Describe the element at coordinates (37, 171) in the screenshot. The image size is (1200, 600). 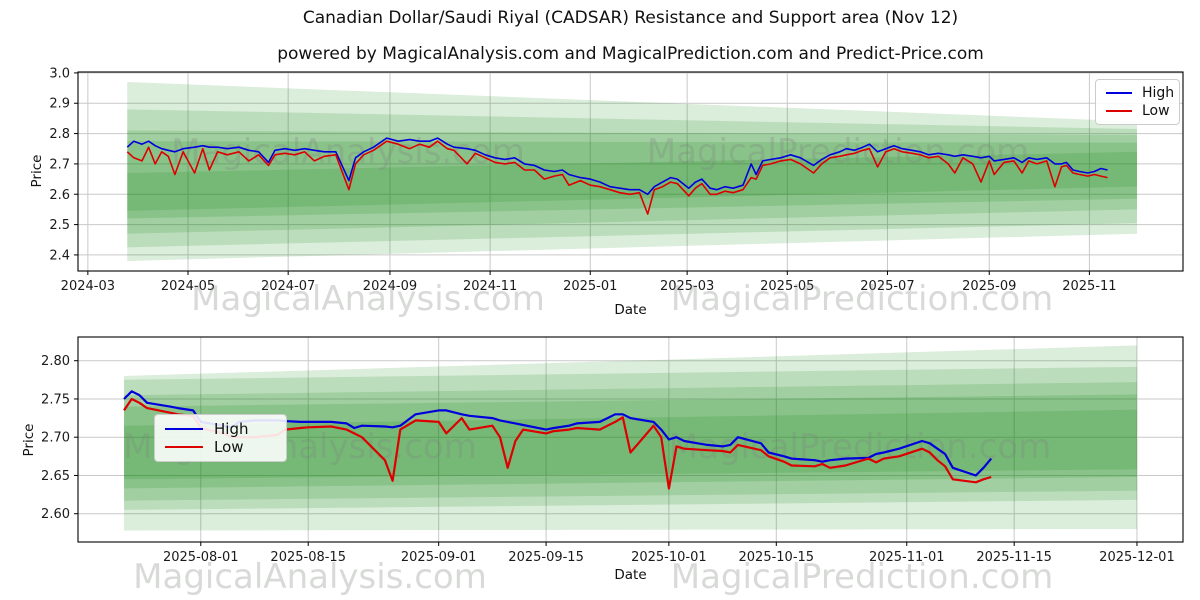
I see `top-chart-ylabel: Price` at that location.